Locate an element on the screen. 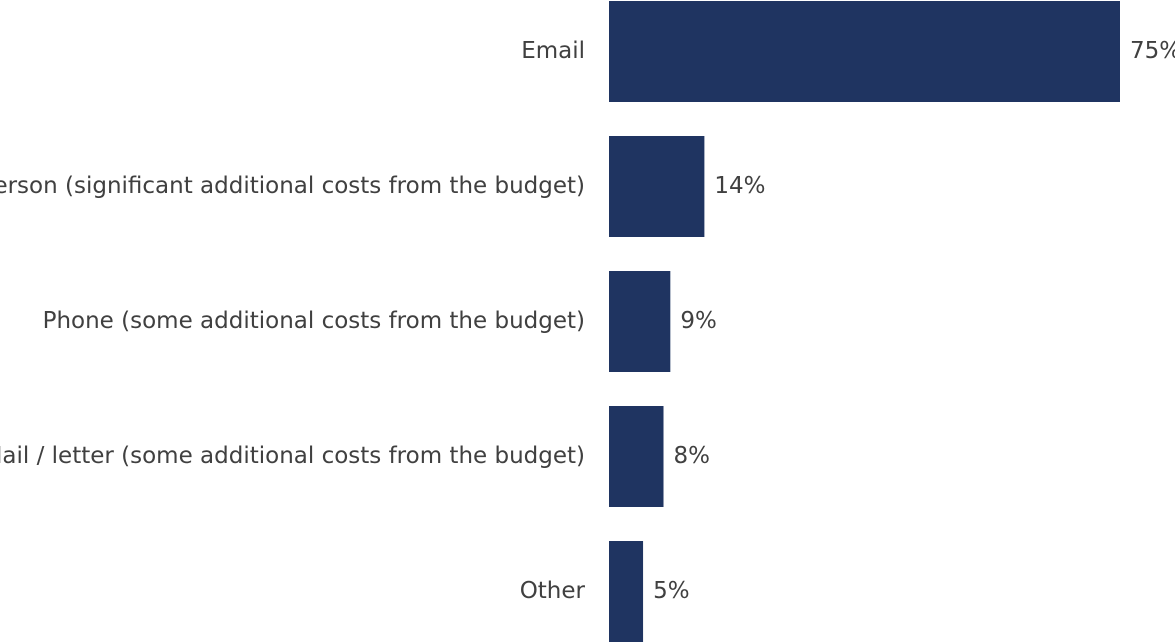  category-label-4: Other is located at coordinates (553, 591).